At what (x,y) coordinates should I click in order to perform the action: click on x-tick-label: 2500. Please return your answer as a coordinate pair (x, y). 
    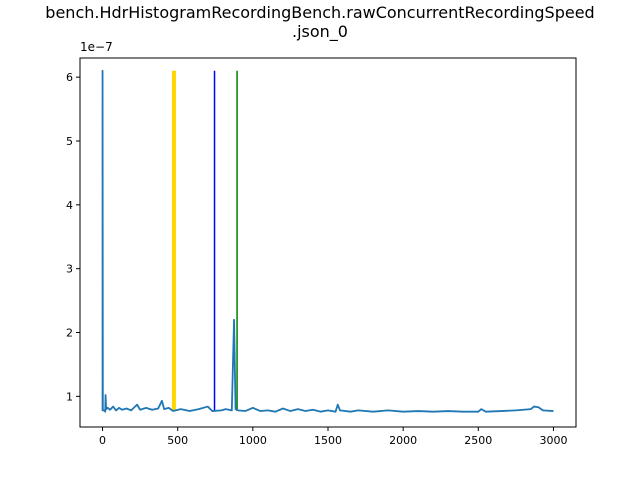
    Looking at the image, I should click on (478, 440).